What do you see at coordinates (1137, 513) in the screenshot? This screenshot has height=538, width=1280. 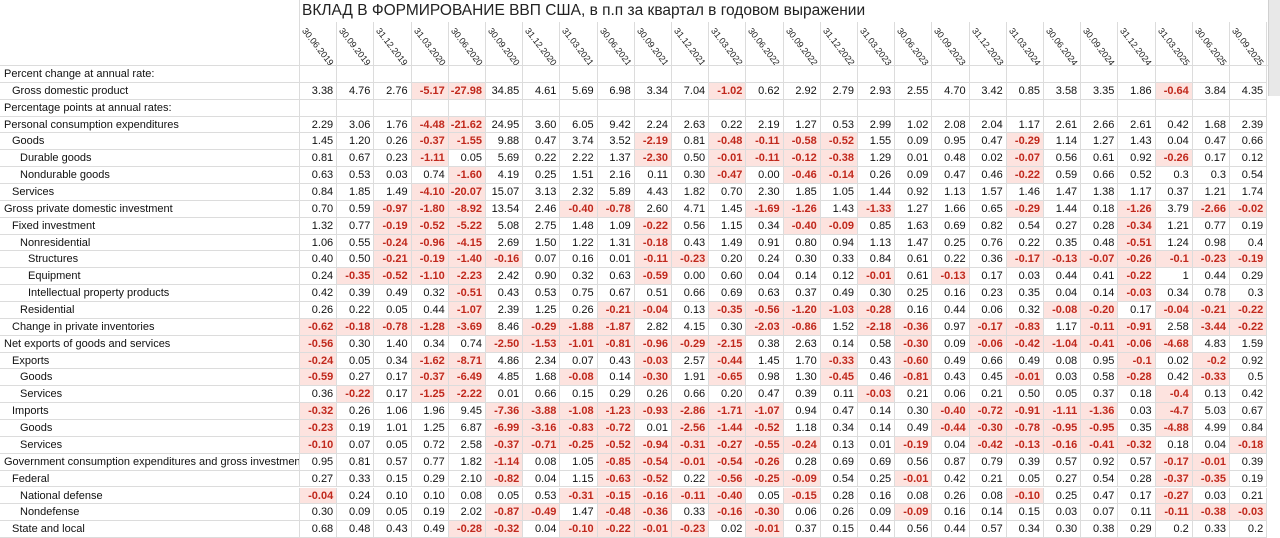 I see `value-cell: 0.11` at bounding box center [1137, 513].